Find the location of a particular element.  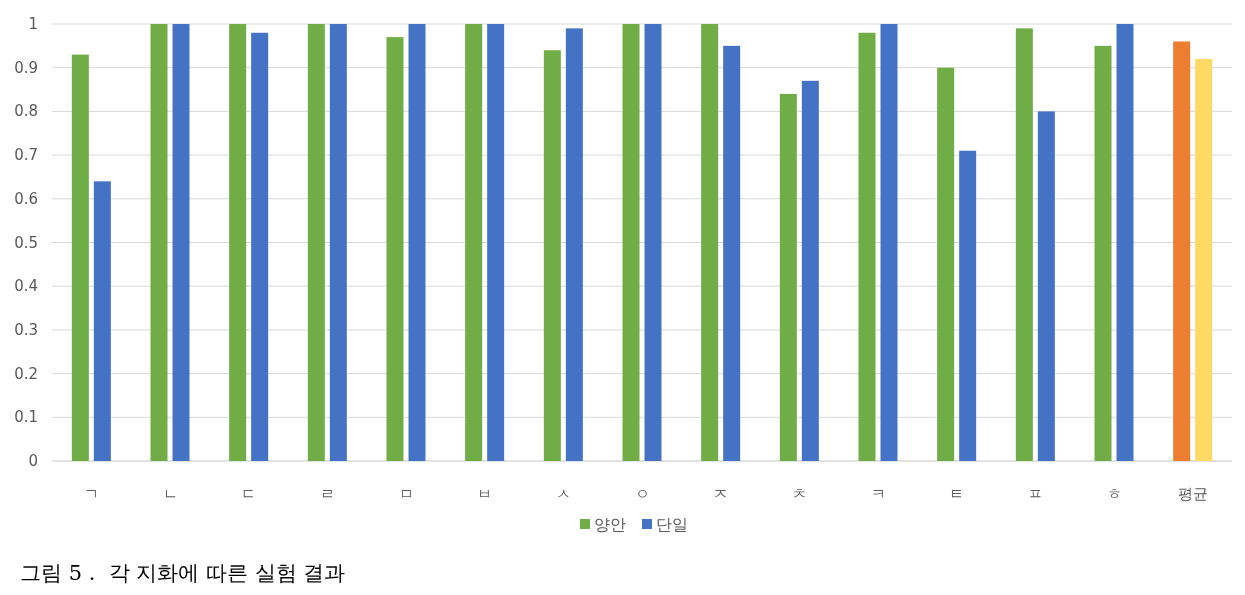

legend-label: 양안 is located at coordinates (610, 524).